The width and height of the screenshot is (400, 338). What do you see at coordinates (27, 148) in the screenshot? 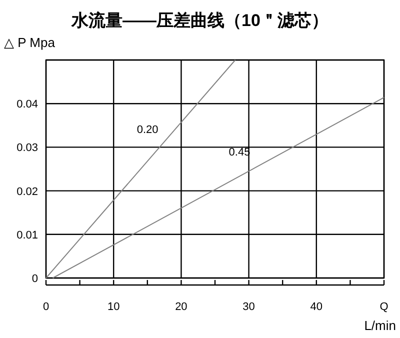
I see `y-tick-label: 0.03` at bounding box center [27, 148].